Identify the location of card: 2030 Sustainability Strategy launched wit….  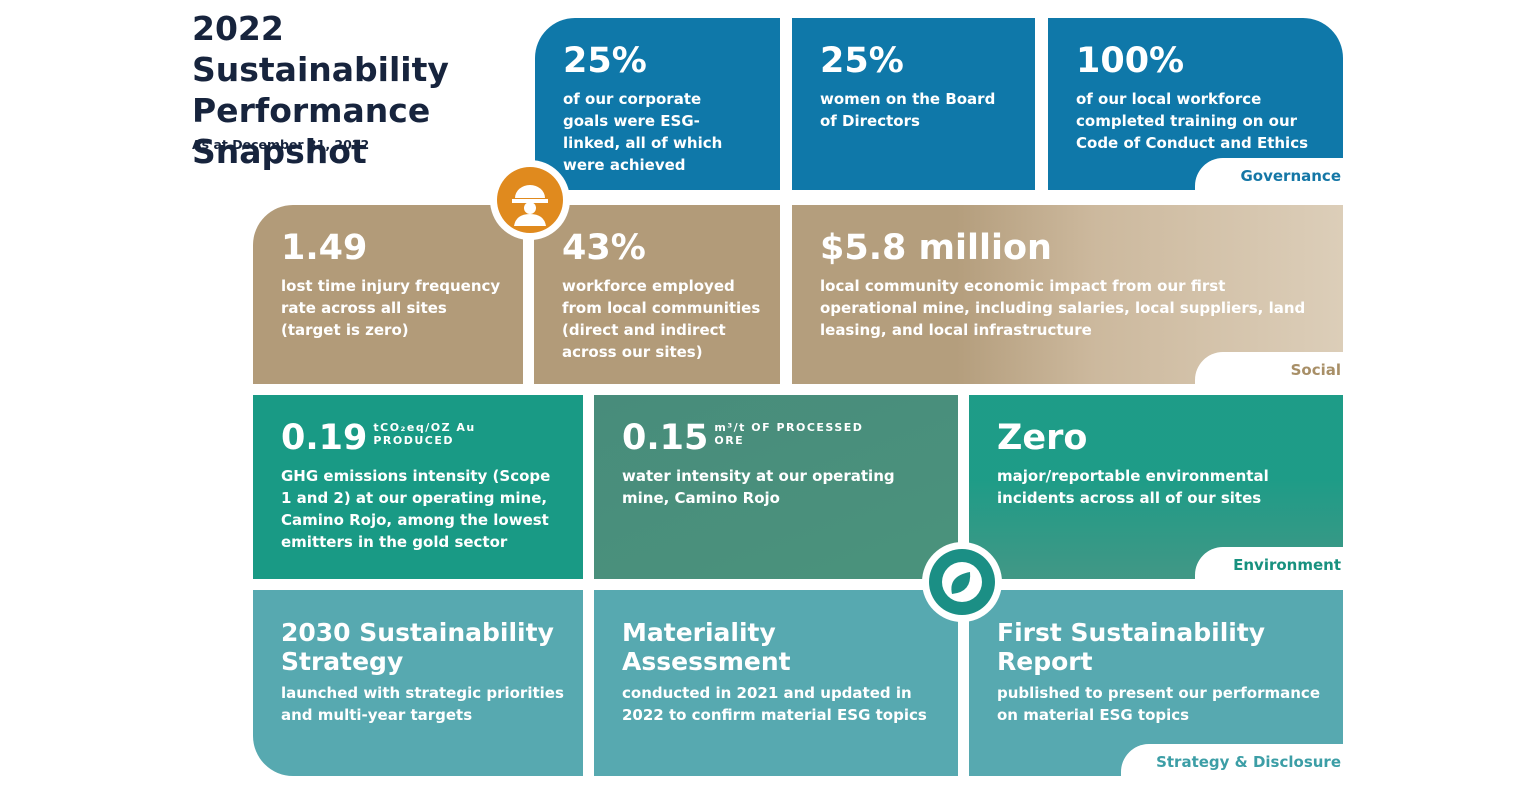
(418, 683).